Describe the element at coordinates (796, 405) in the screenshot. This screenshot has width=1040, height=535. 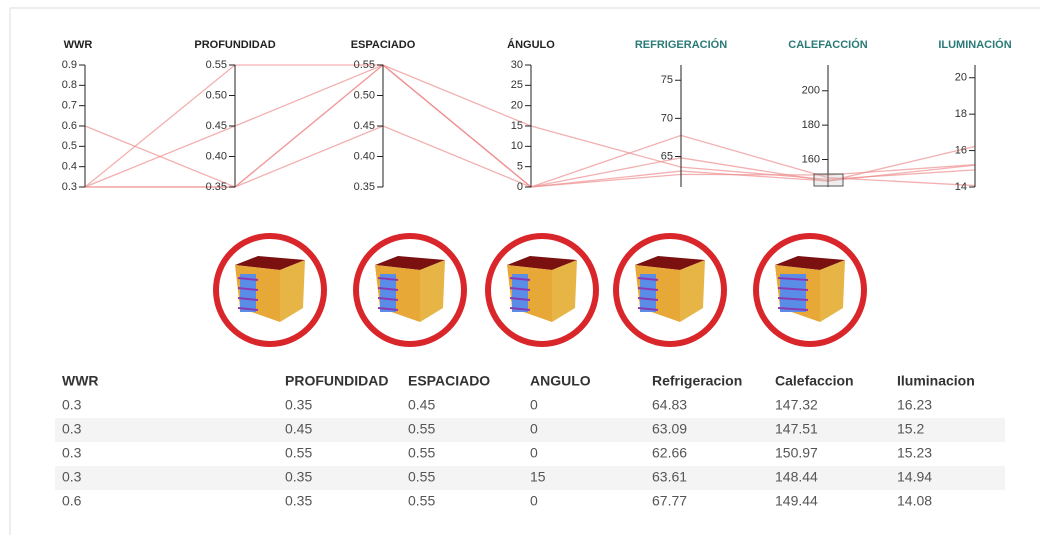
I see `table-cell: 147.32` at that location.